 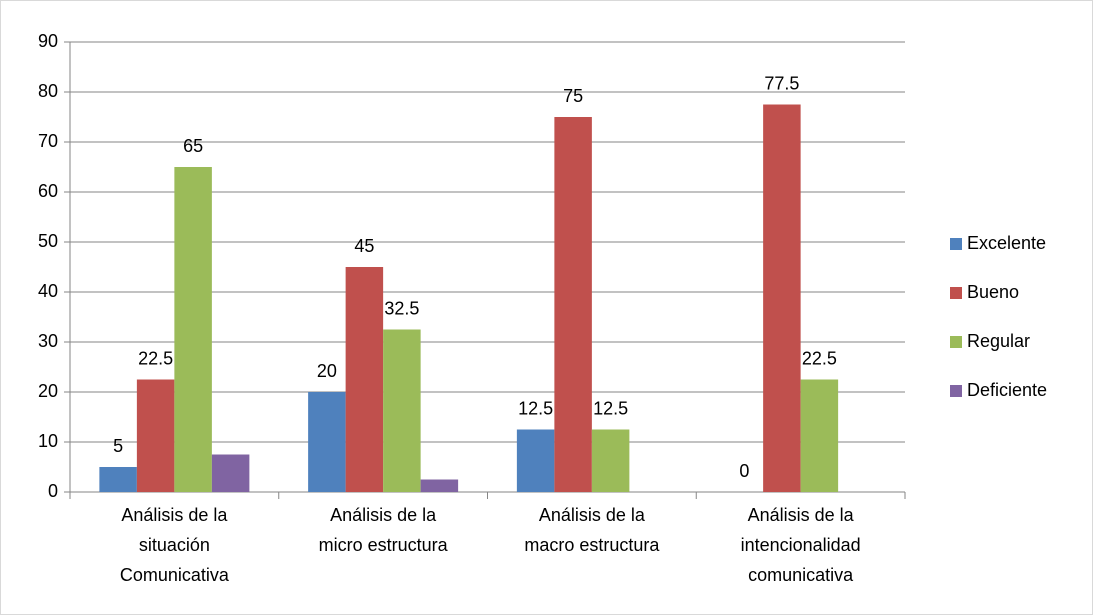 I want to click on y-tick-label: 90, so click(x=48, y=41).